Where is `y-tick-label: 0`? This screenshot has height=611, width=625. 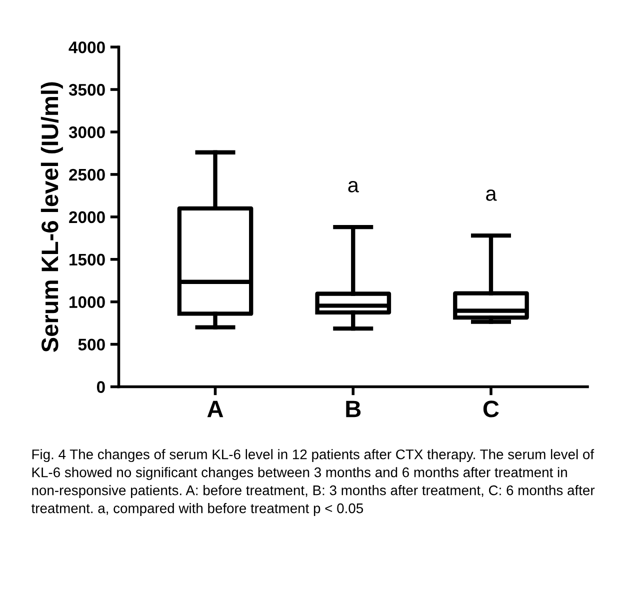 y-tick-label: 0 is located at coordinates (100, 387).